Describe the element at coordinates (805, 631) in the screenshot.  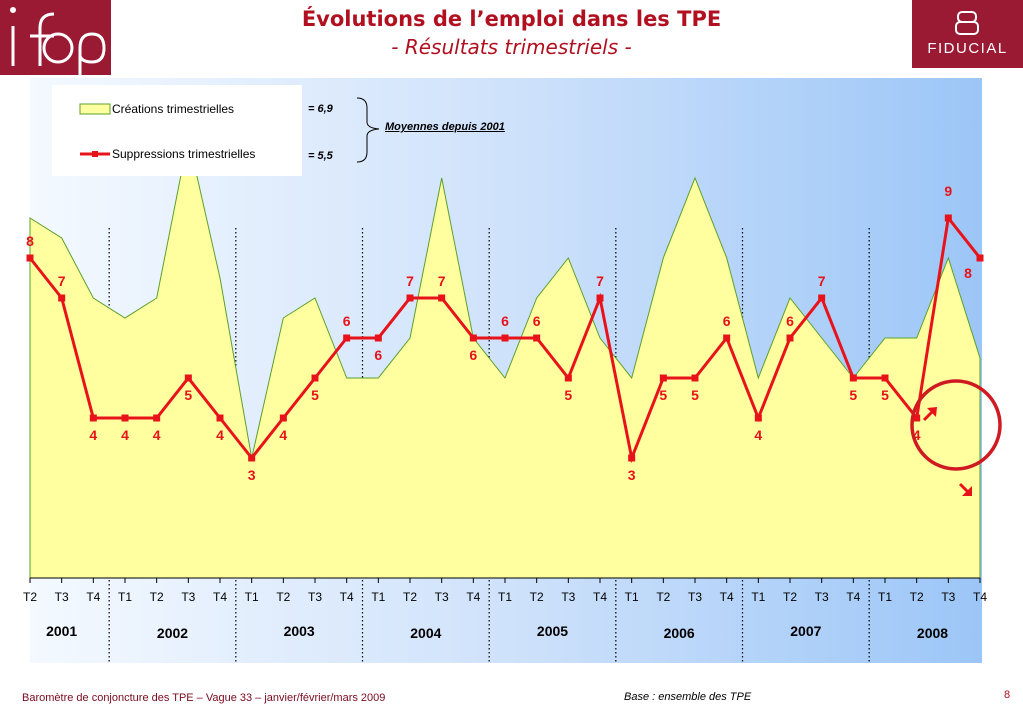
I see `year-label: 2007` at that location.